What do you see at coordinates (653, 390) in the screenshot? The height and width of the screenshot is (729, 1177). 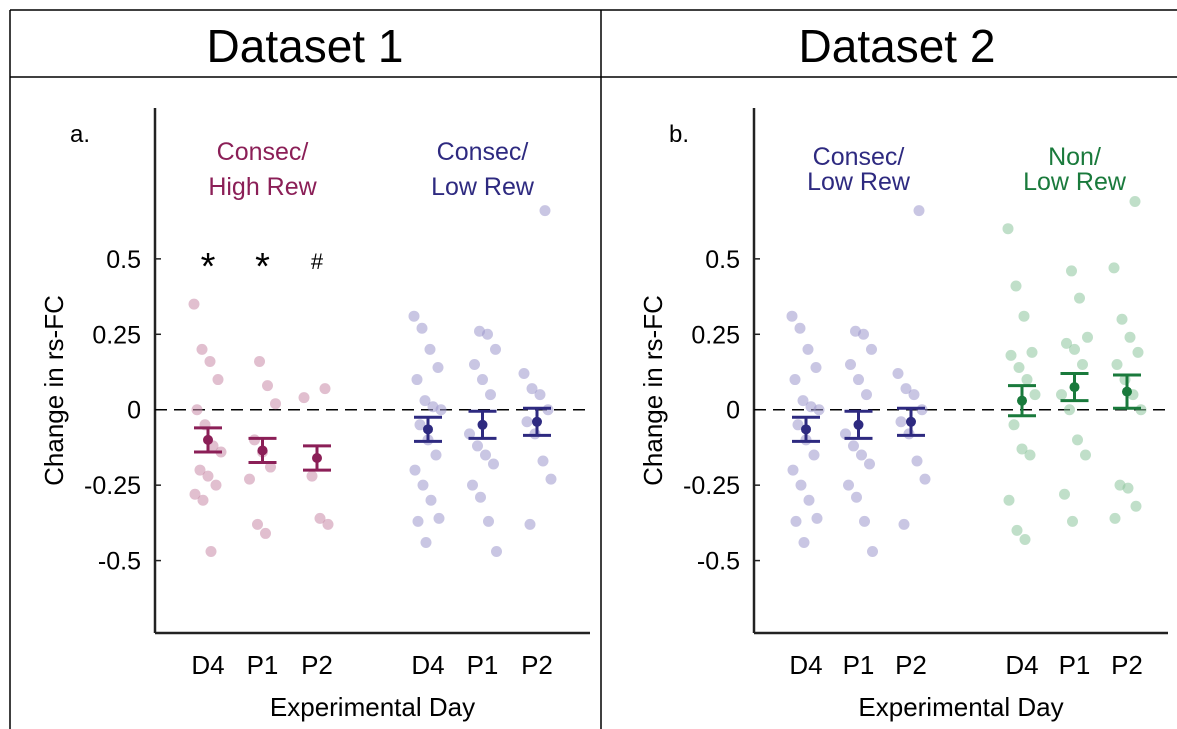 I see `y-axis-label: Change in rs-FC` at bounding box center [653, 390].